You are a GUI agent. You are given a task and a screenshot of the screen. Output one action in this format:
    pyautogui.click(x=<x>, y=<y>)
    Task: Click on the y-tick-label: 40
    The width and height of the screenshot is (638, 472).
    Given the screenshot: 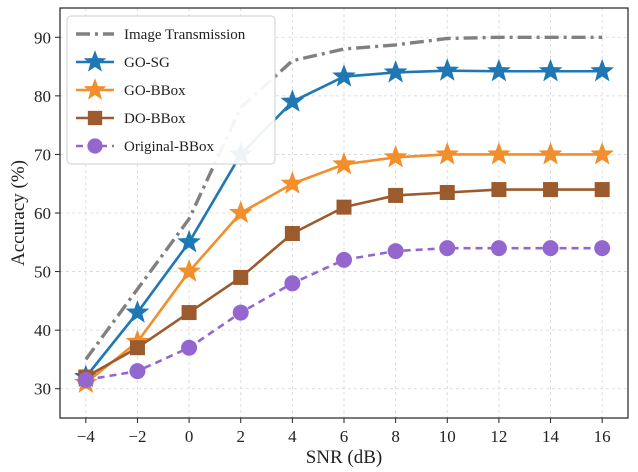 What is the action you would take?
    pyautogui.click(x=42, y=330)
    